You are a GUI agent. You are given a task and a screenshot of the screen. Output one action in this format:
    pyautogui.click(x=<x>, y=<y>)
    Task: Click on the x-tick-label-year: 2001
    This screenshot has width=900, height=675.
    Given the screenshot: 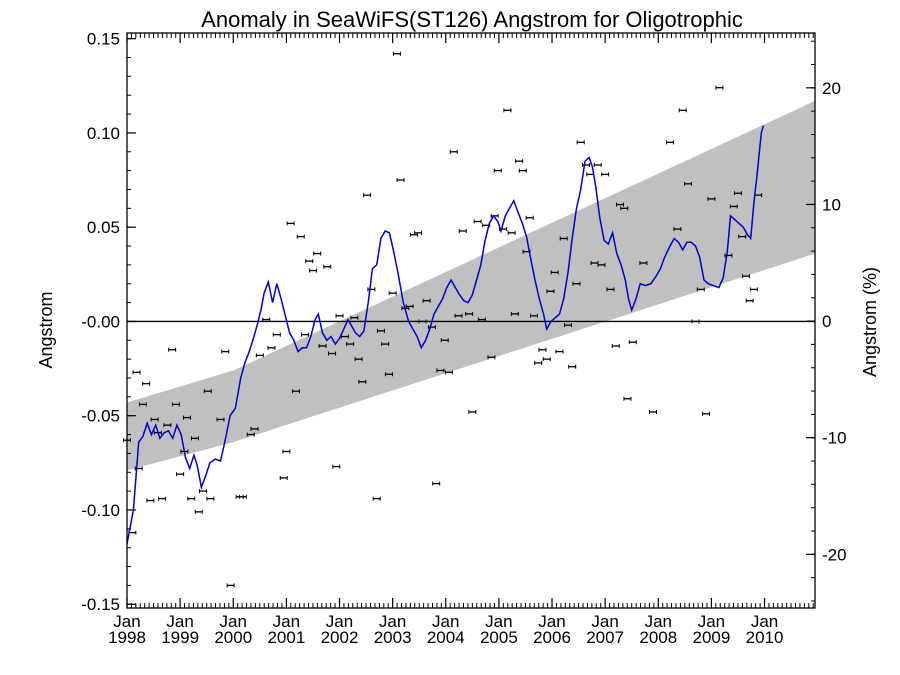 What is the action you would take?
    pyautogui.click(x=286, y=637)
    